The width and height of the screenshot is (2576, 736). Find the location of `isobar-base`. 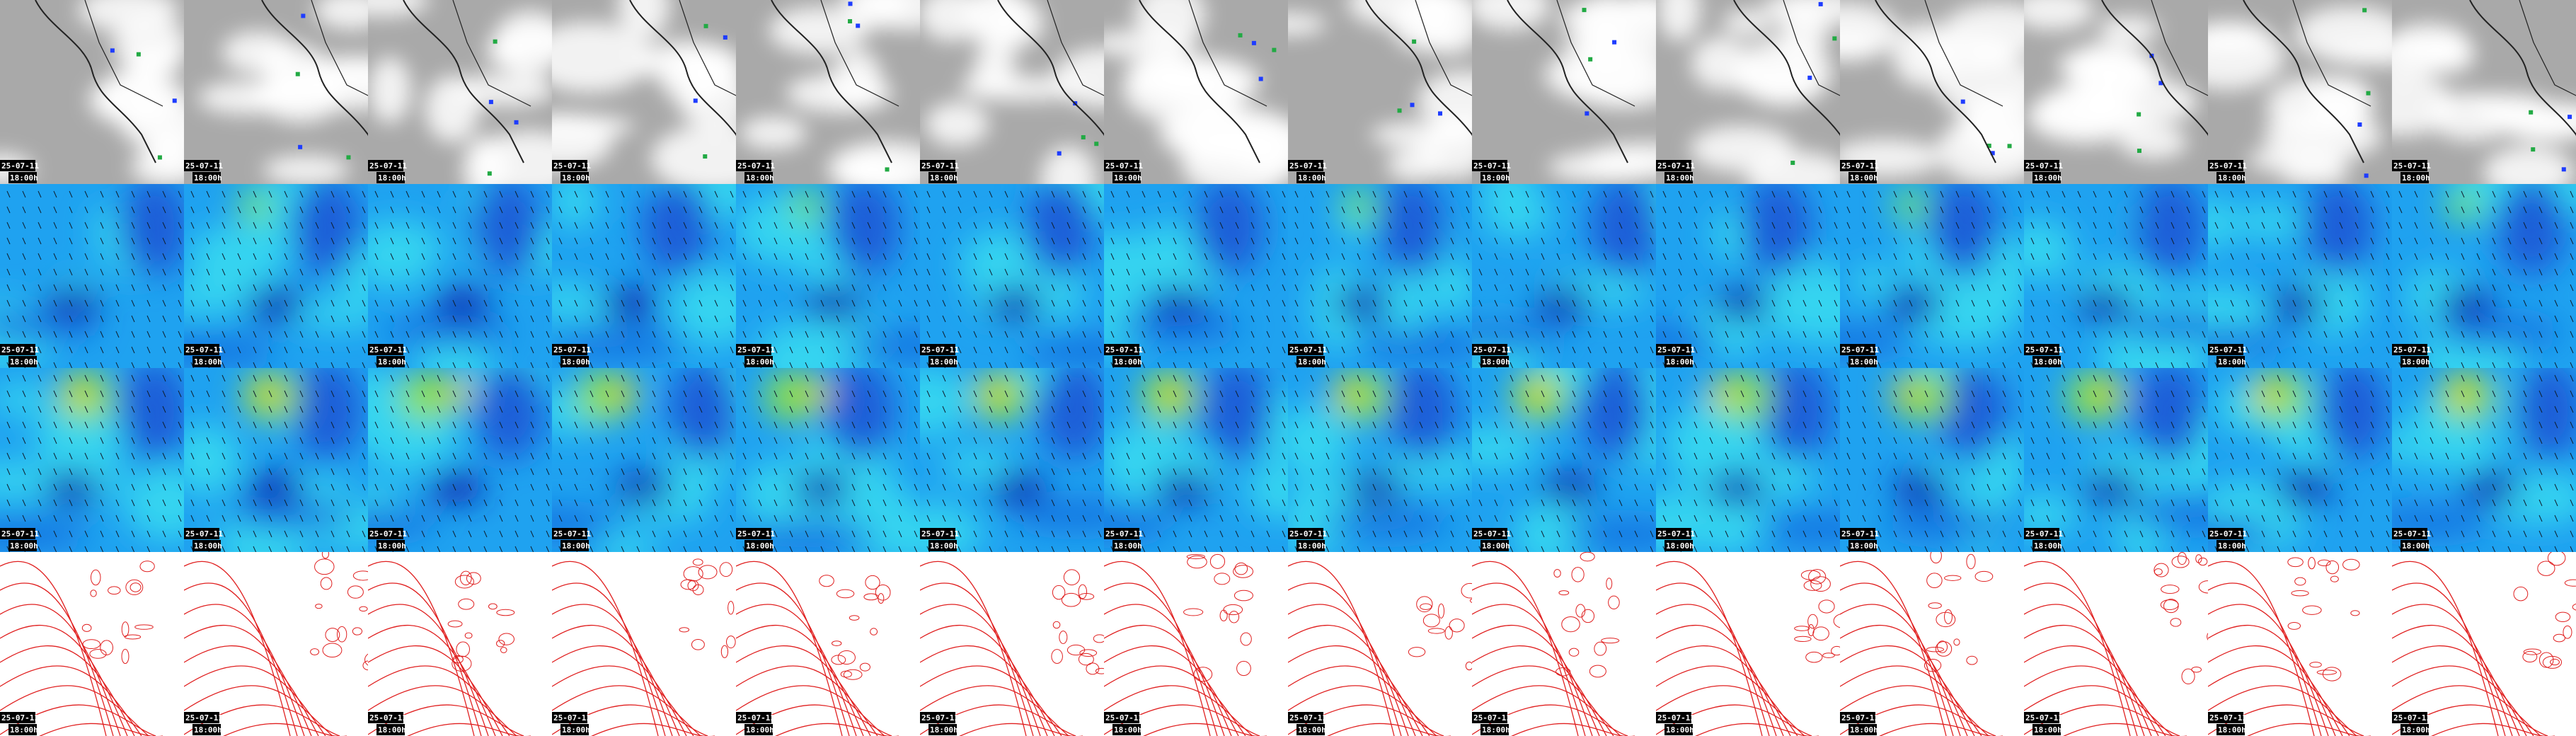

isobar-base is located at coordinates (828, 644).